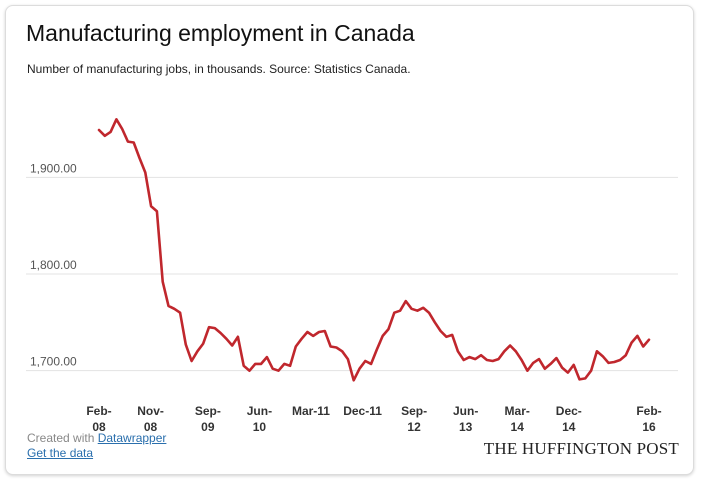  Describe the element at coordinates (311, 411) in the screenshot. I see `x-tick-label: Mar-11` at that location.